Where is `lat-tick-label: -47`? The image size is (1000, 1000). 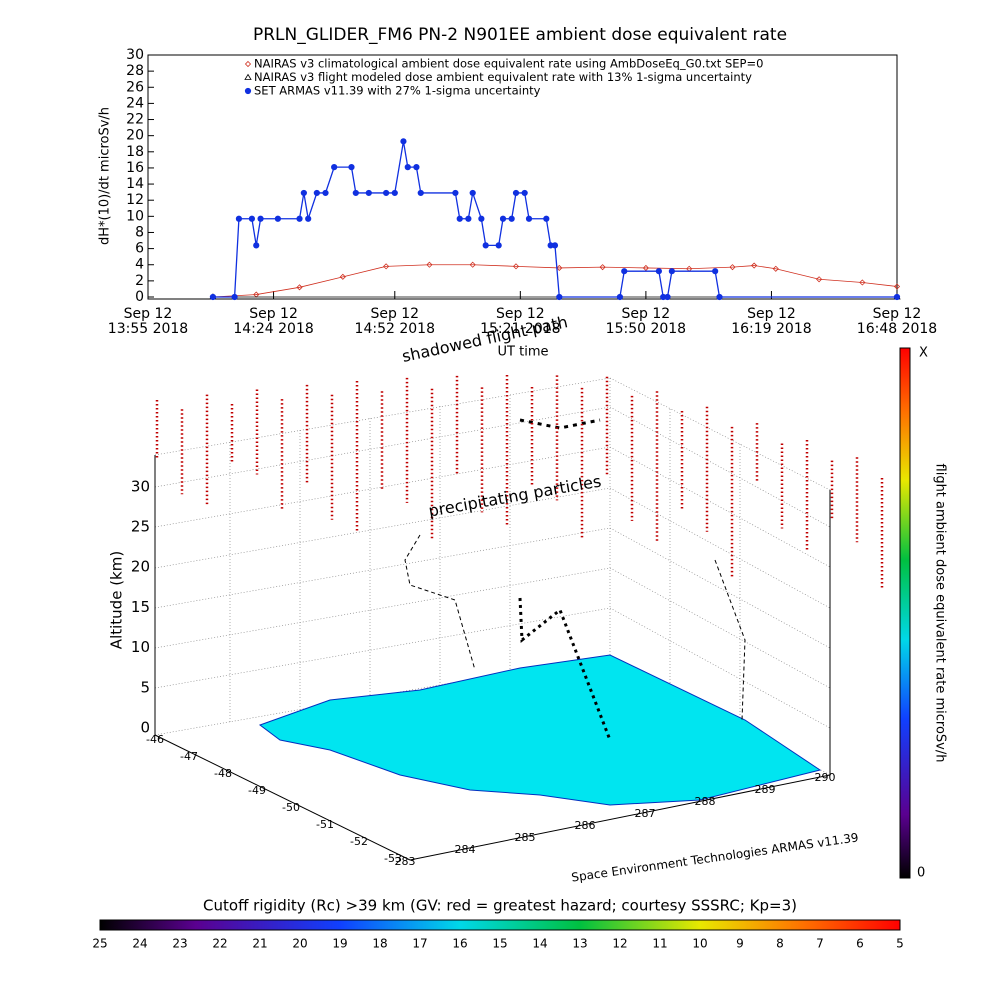 lat-tick-label: -47 is located at coordinates (189, 756).